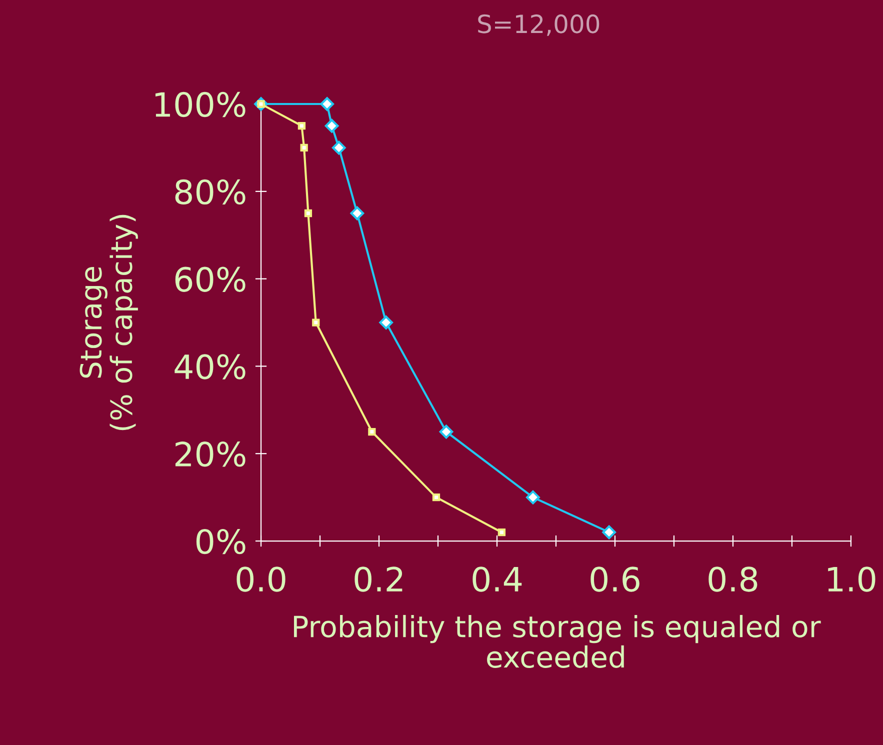  What do you see at coordinates (109, 322) in the screenshot?
I see `y-axis-title: Storage (% of capacity)` at bounding box center [109, 322].